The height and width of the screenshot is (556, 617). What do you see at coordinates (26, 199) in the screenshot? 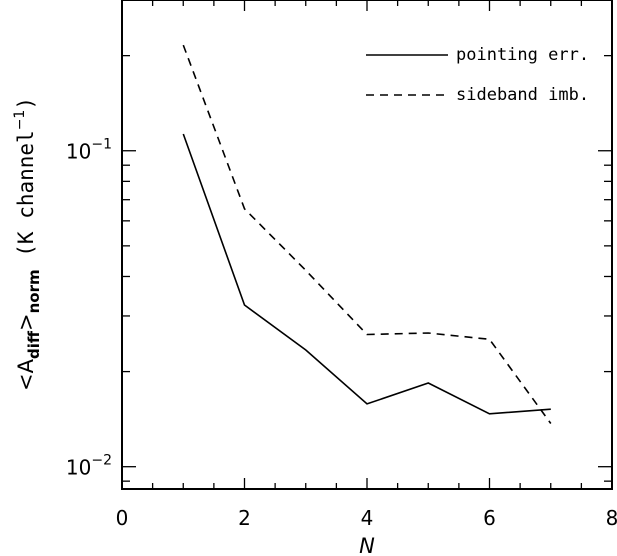
I see `y-axis-title-rest: (K channel` at bounding box center [26, 199].